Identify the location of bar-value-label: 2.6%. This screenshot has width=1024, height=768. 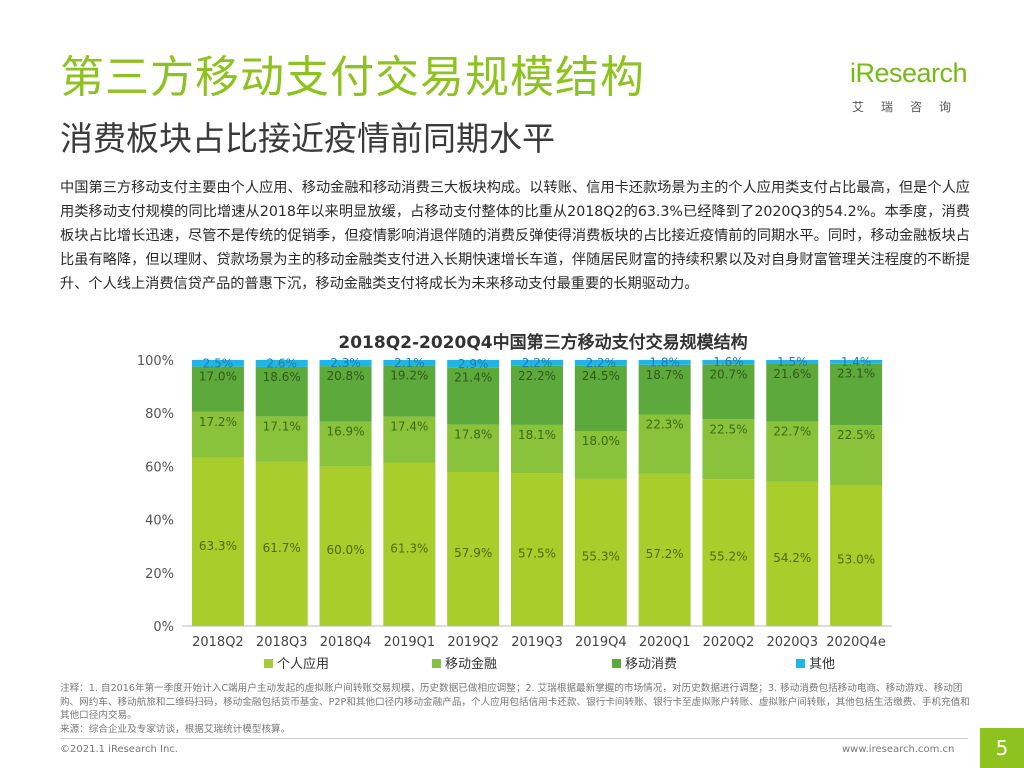
(281, 363).